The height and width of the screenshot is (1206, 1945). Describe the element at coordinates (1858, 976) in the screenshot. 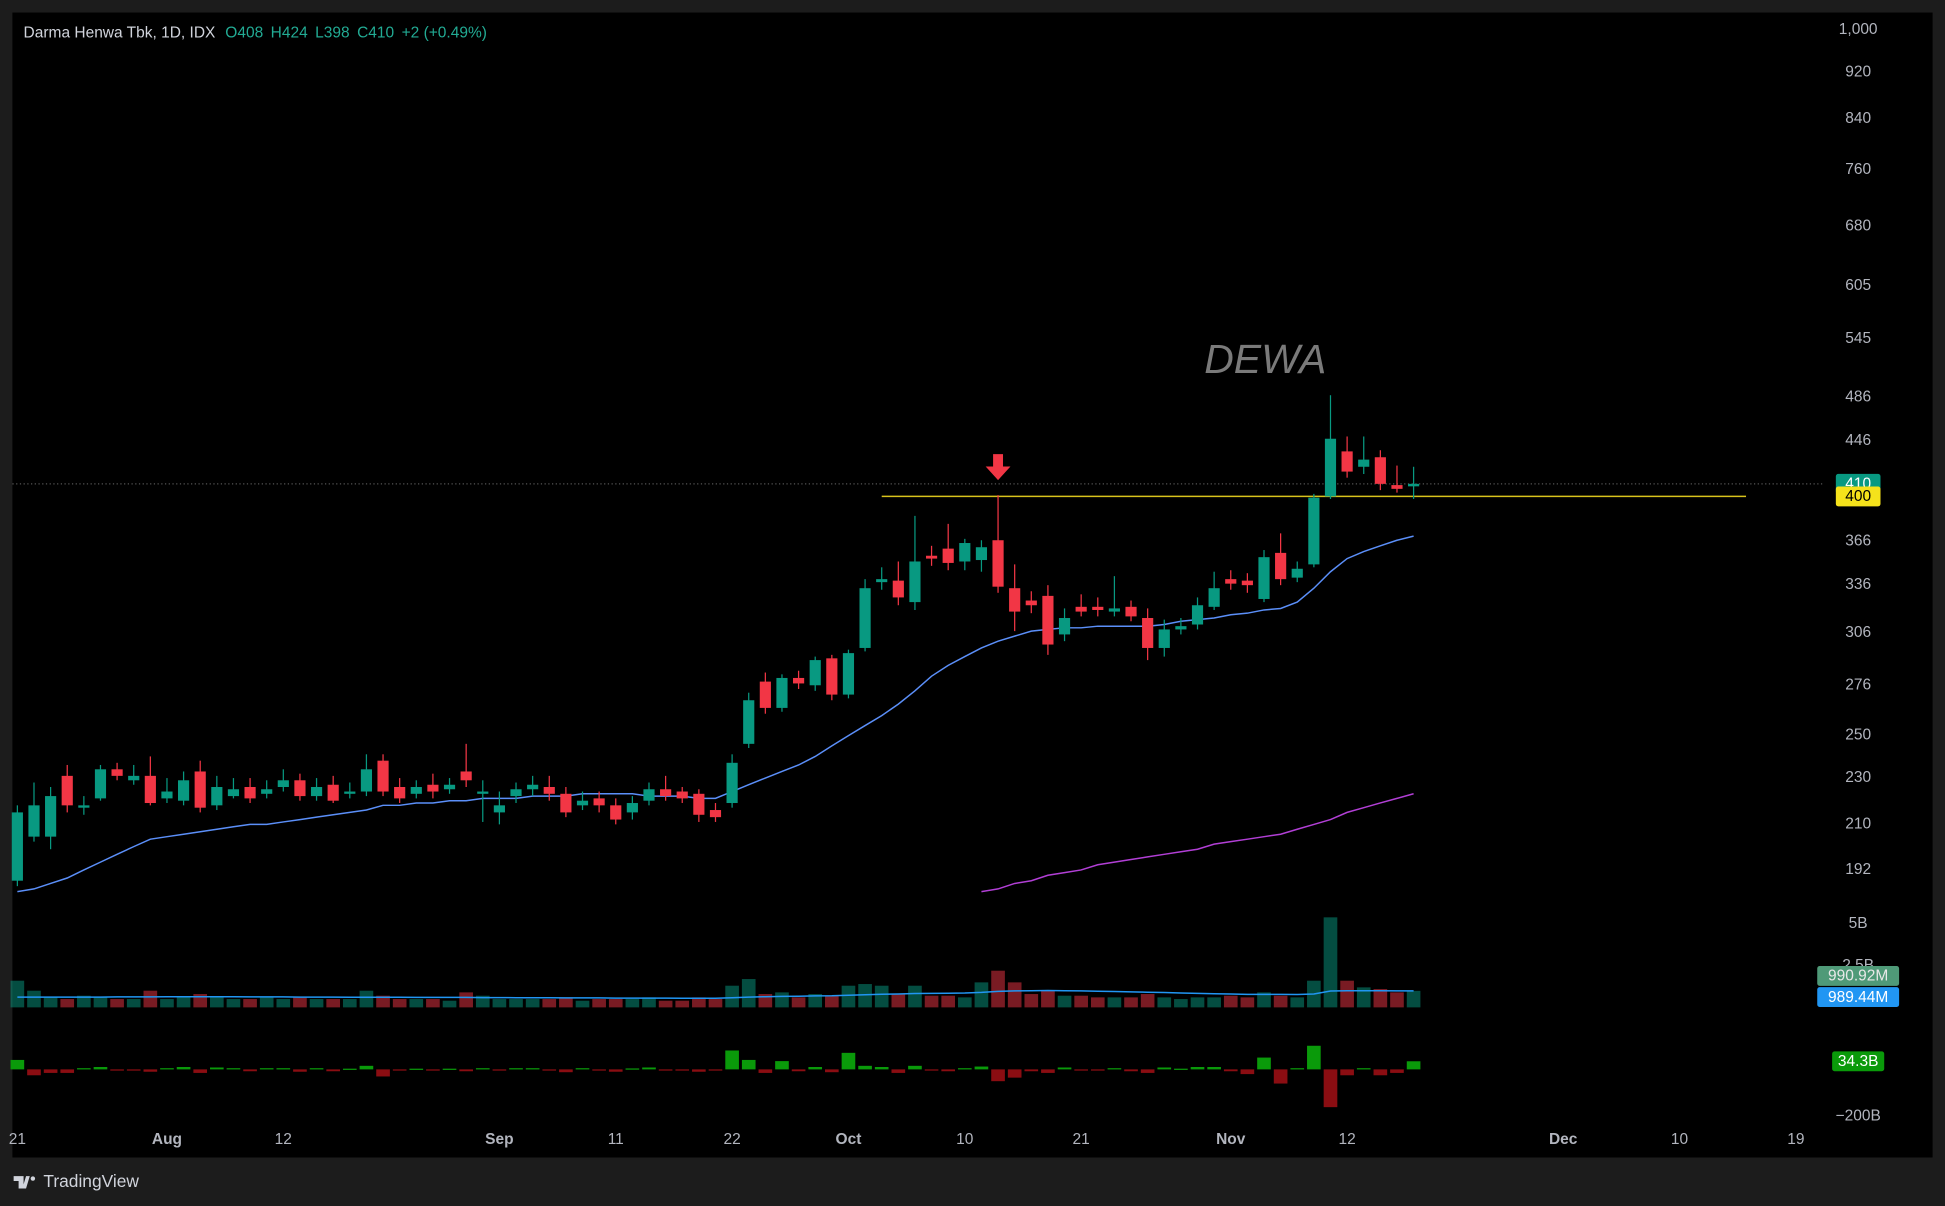

I see `volume-last-label: 990.92M` at that location.